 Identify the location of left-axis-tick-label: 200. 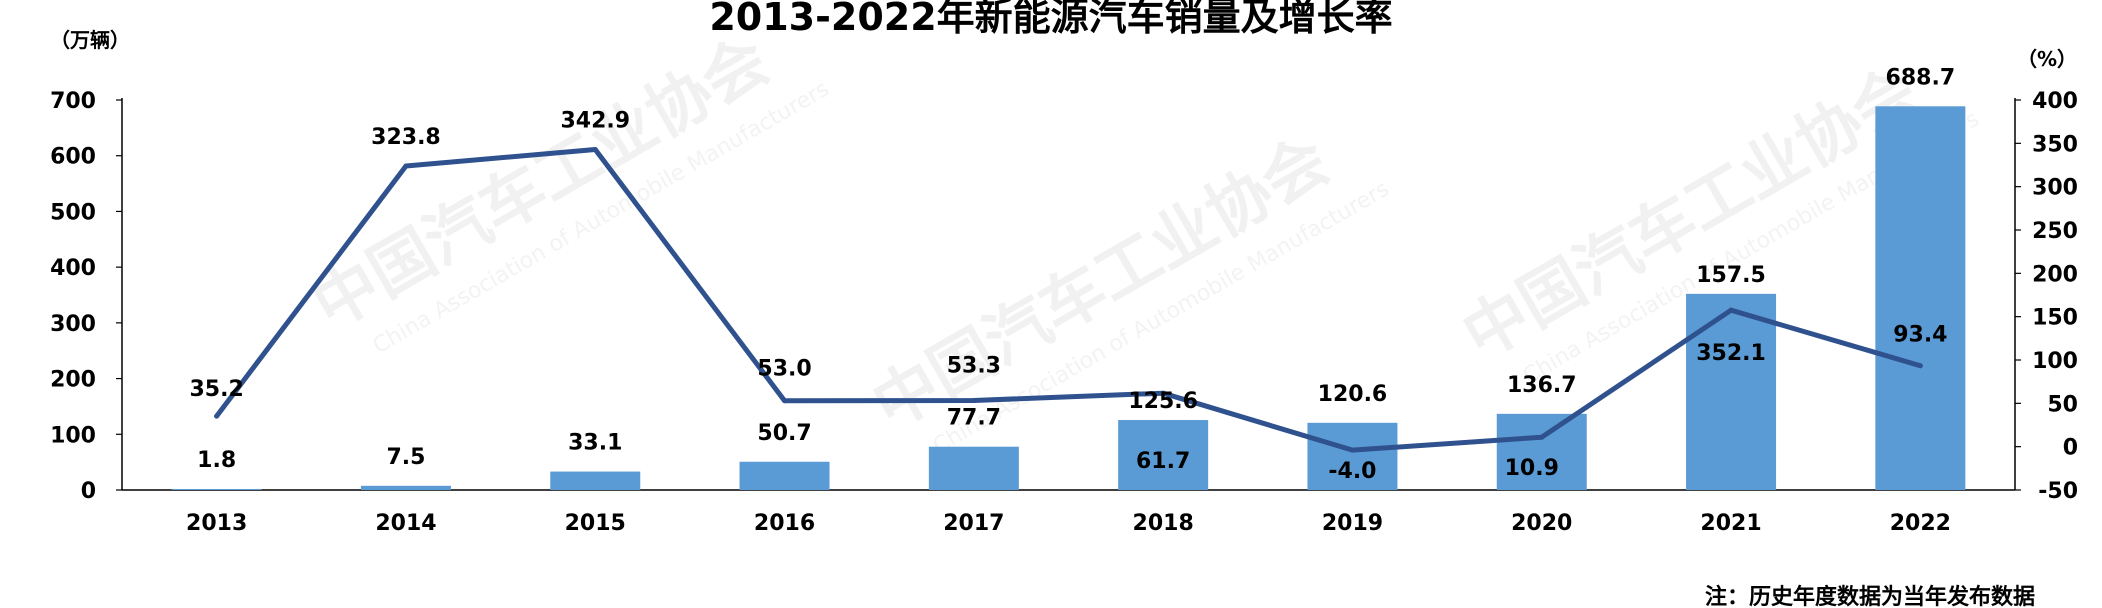
(73, 380).